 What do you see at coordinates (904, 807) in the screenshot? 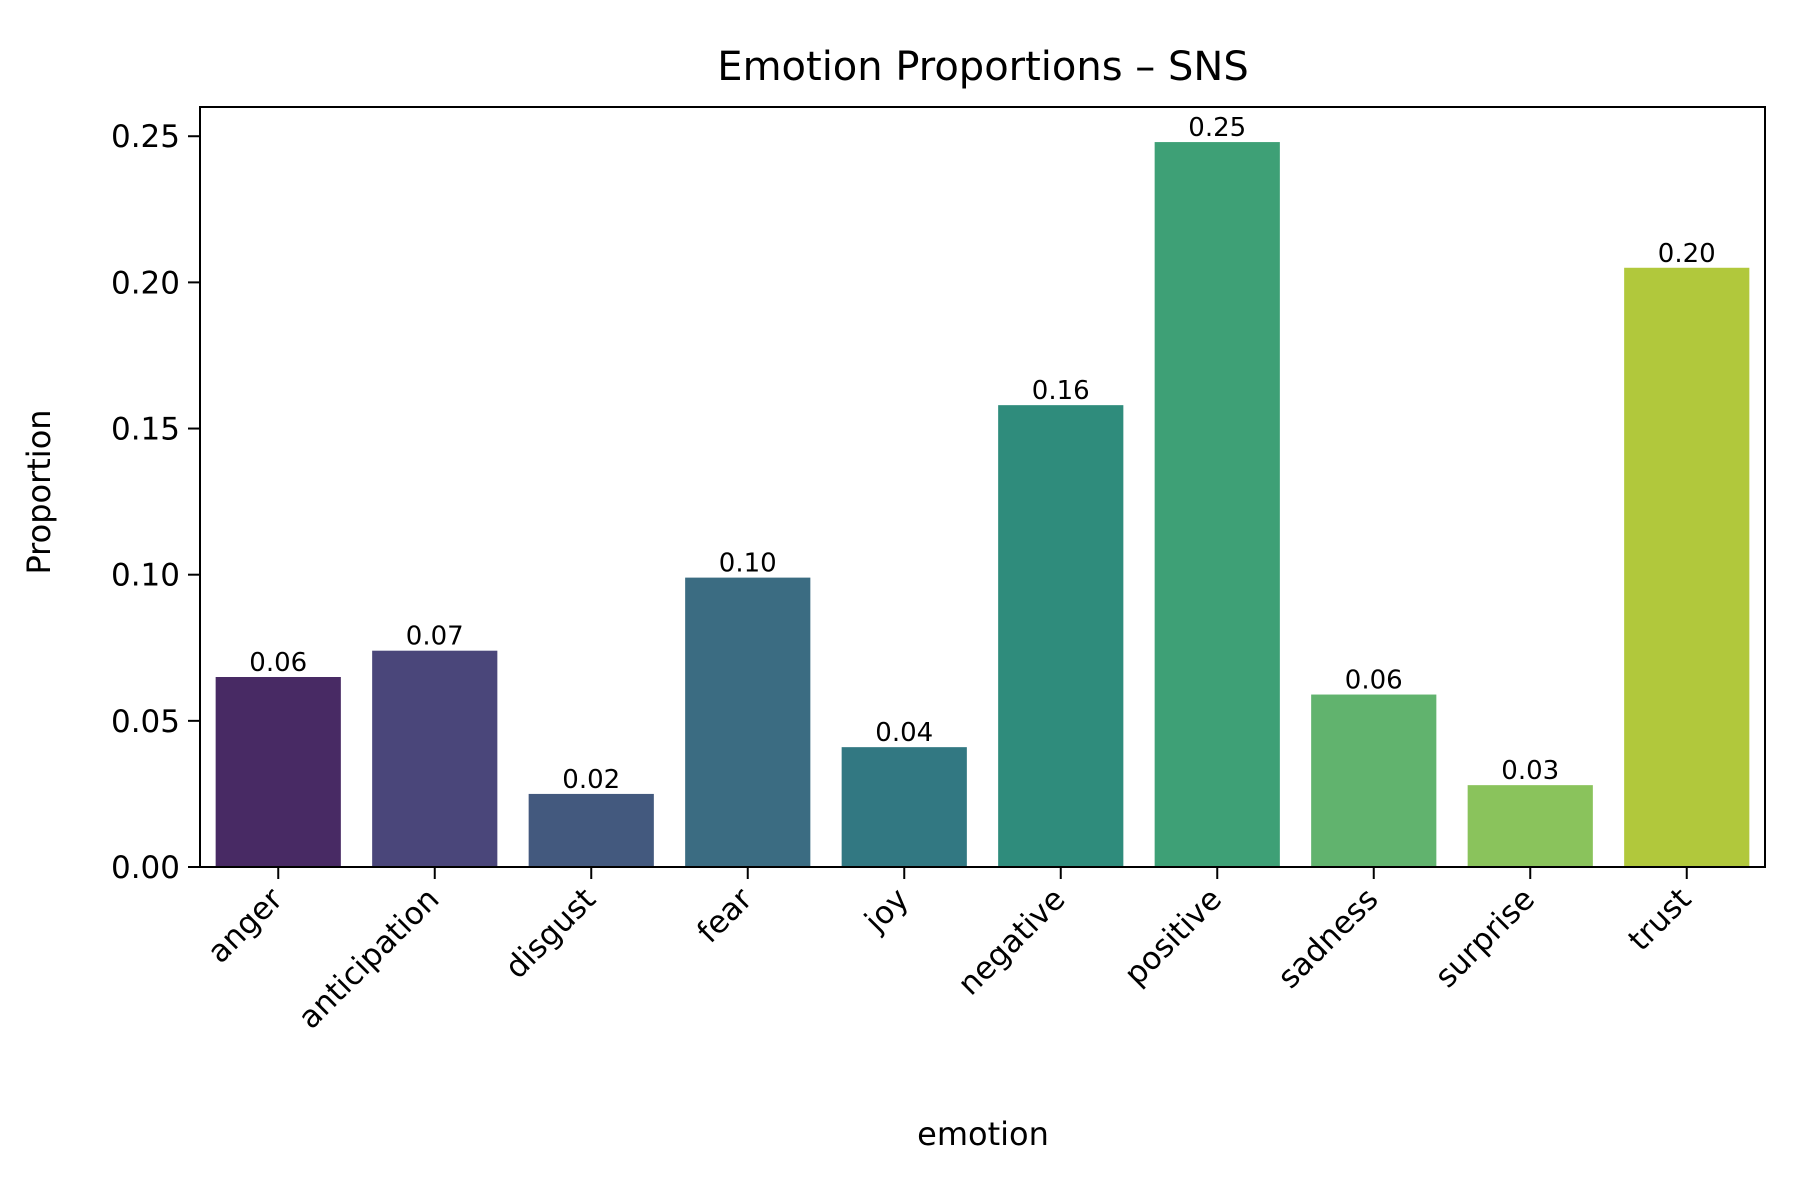
I see `bar-joy` at bounding box center [904, 807].